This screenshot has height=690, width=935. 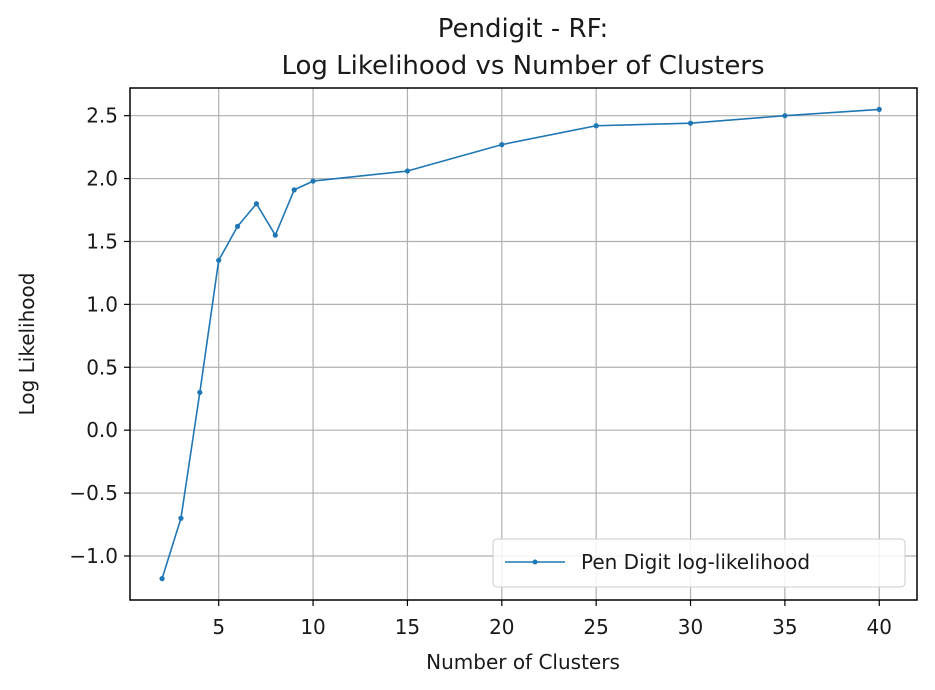 What do you see at coordinates (690, 627) in the screenshot?
I see `x-tick-label: 30` at bounding box center [690, 627].